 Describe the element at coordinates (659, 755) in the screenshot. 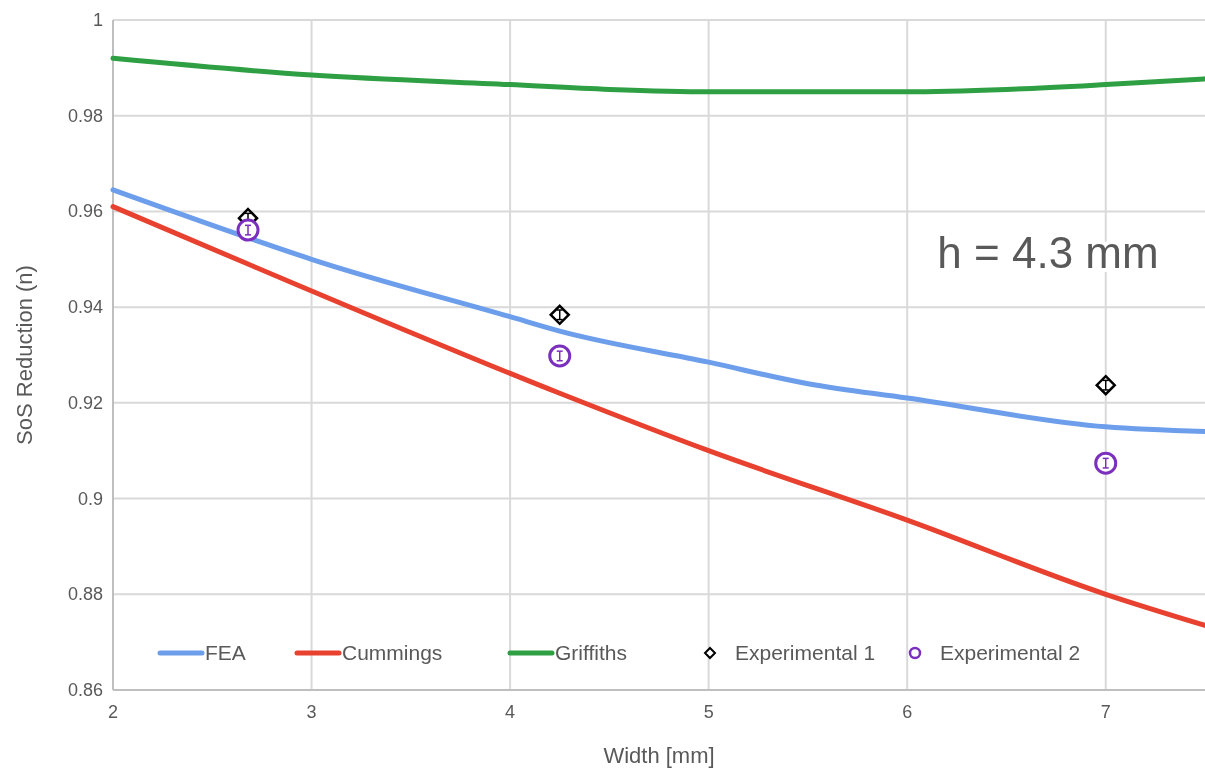

I see `x-axis-title: Width [mm]` at that location.